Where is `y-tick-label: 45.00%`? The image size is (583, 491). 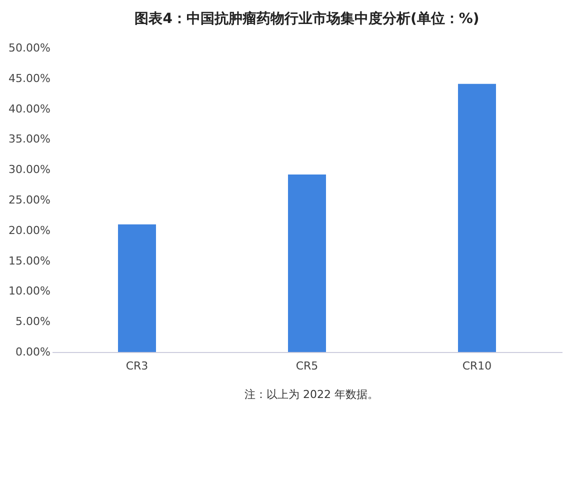
y-tick-label: 45.00% is located at coordinates (29, 78).